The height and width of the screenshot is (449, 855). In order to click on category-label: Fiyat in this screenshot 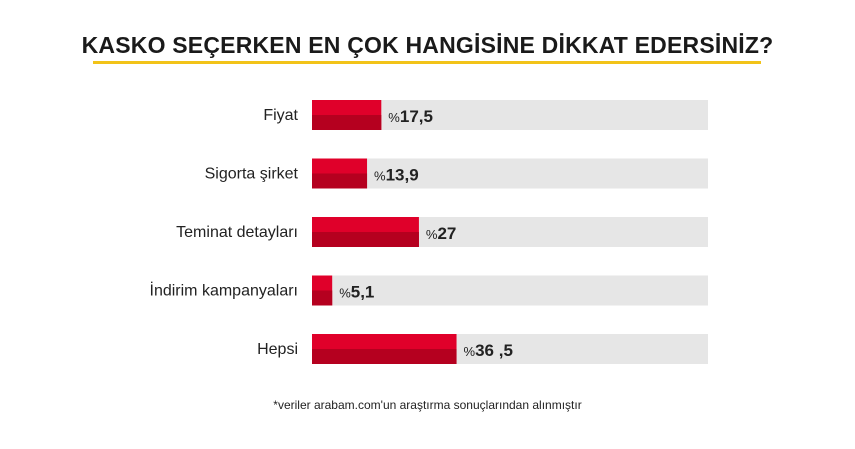, I will do `click(280, 115)`.